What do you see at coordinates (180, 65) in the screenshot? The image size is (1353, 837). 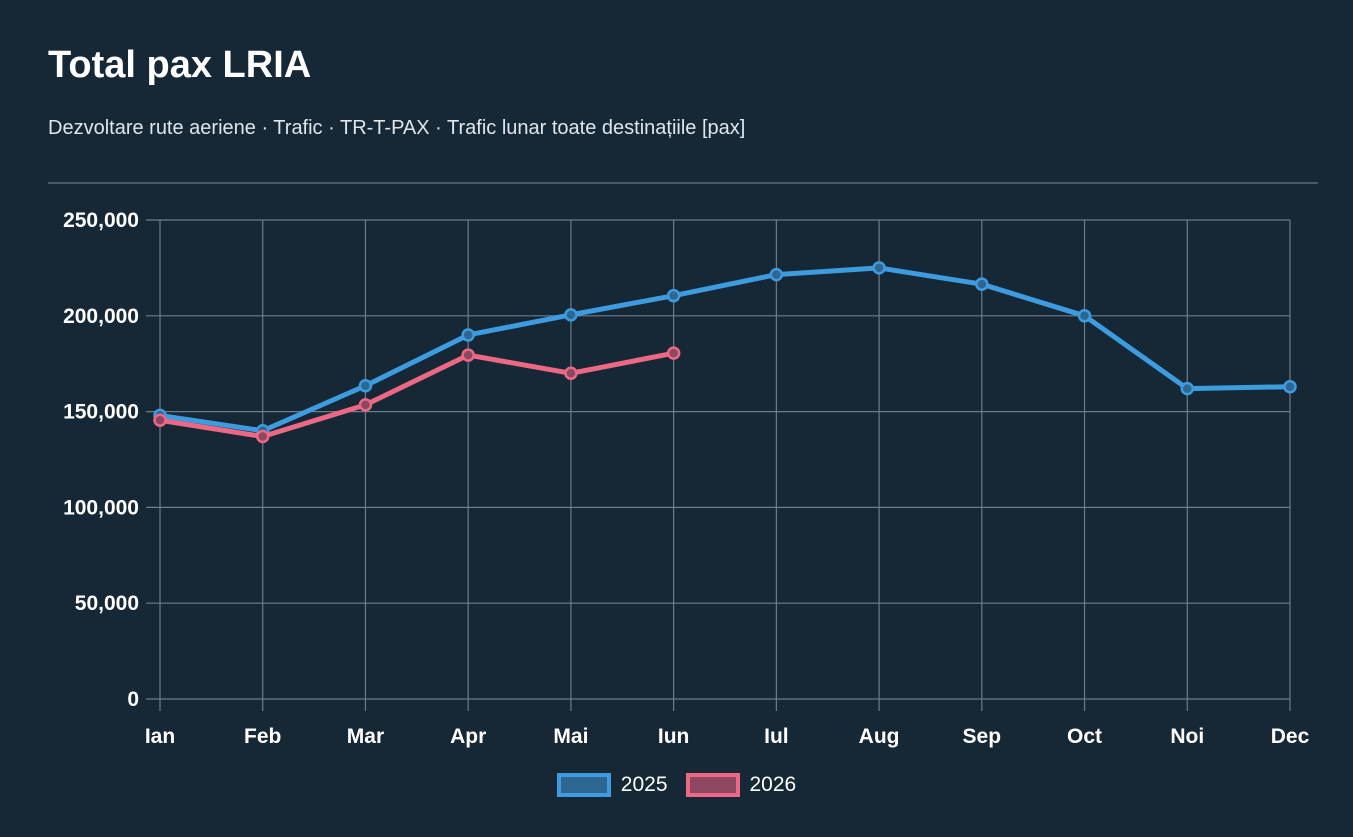 I see `chart-title: Total pax LRIA` at bounding box center [180, 65].